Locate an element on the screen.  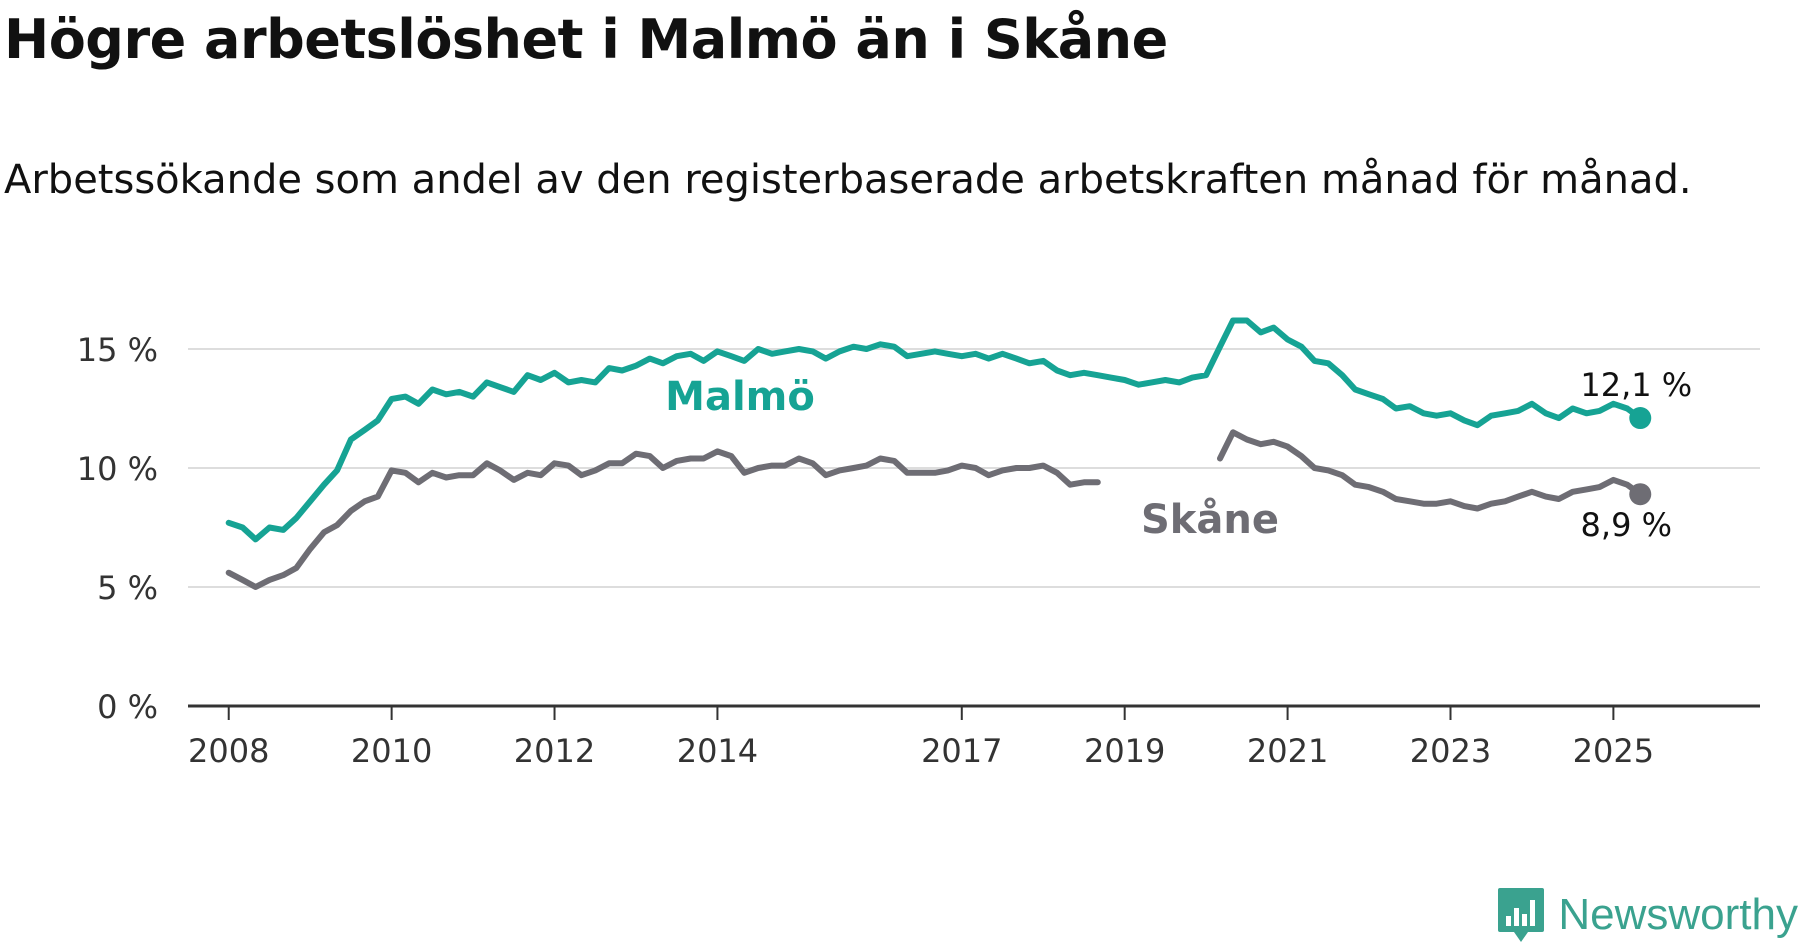
x-tick-label: 2025 is located at coordinates (1613, 751).